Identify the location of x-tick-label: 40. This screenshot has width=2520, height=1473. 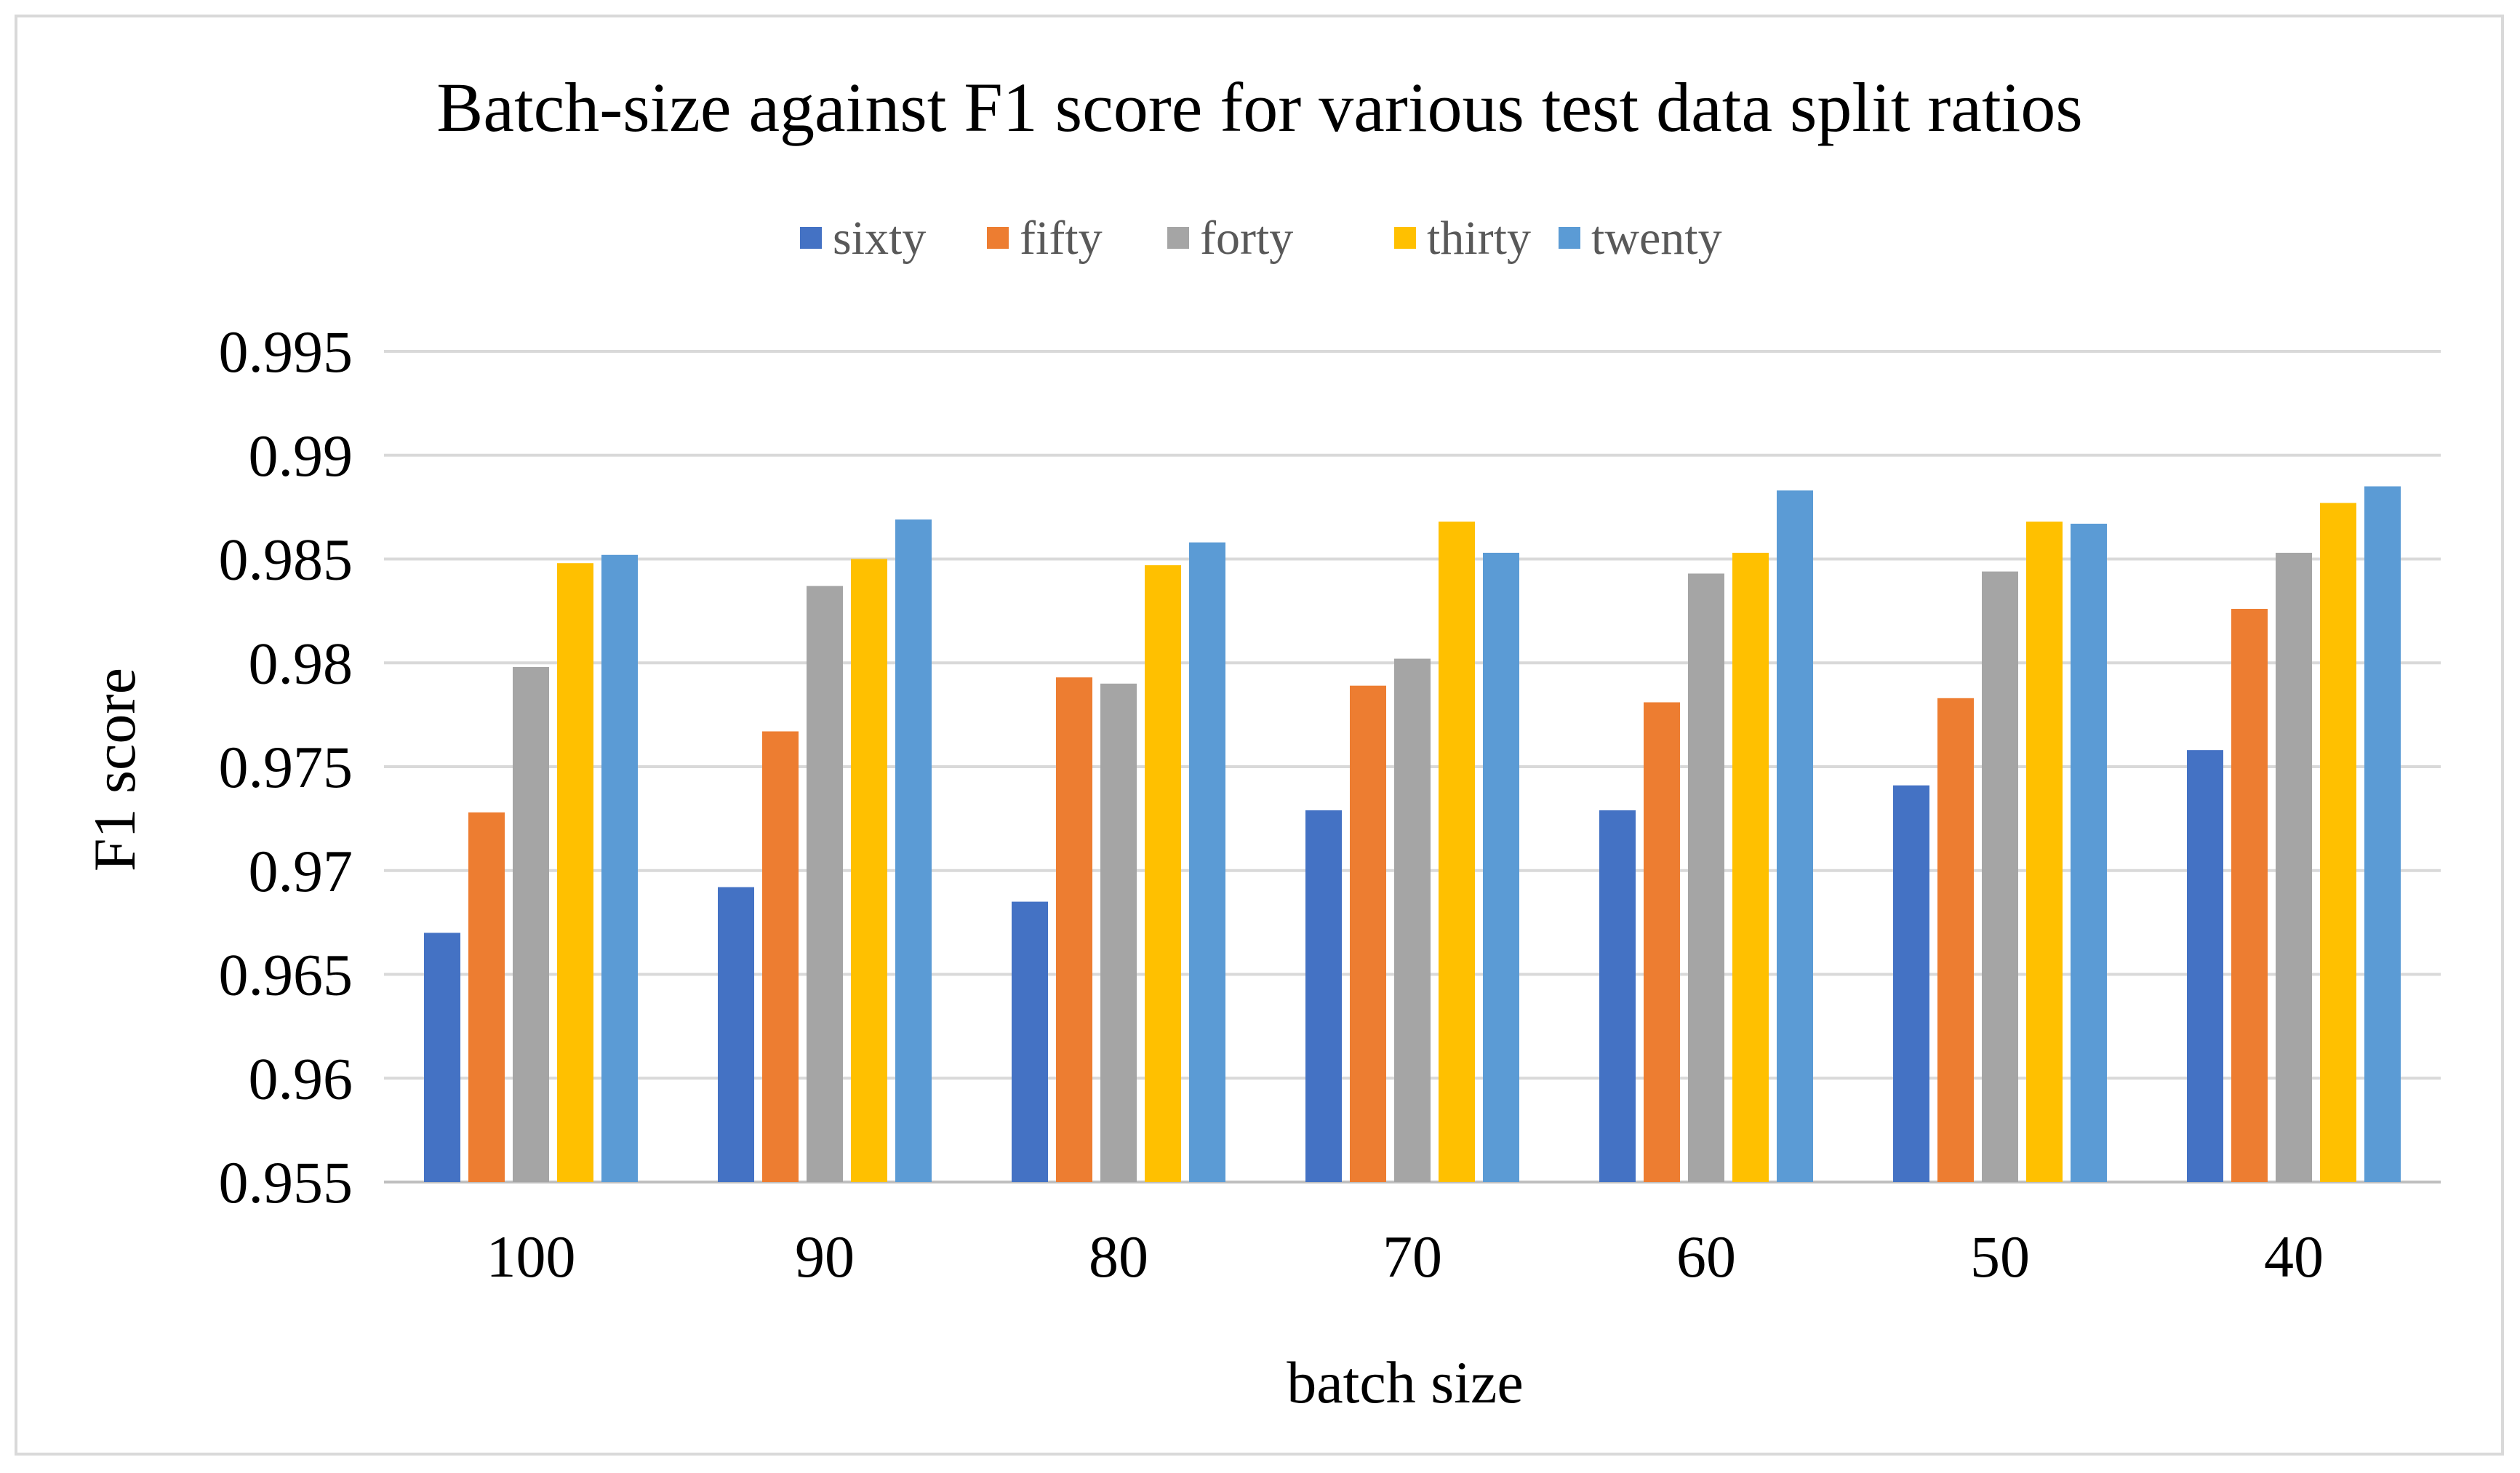
(2294, 1256).